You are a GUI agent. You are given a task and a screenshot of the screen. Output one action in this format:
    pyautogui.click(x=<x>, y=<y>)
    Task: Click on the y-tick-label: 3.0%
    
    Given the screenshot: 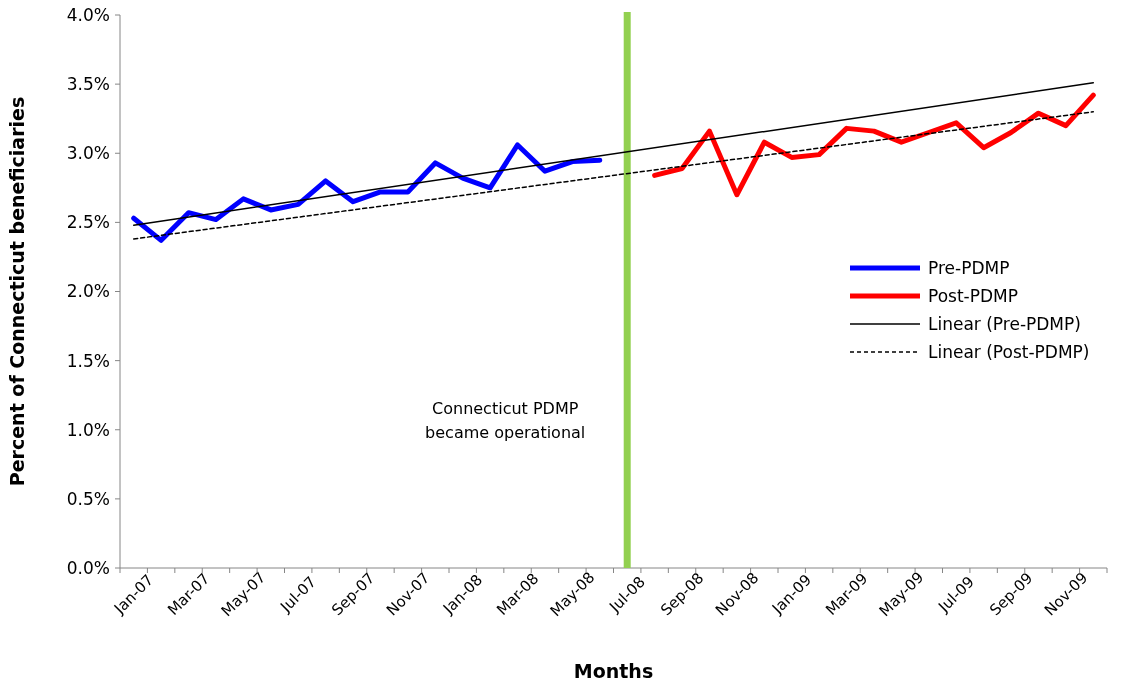 What is the action you would take?
    pyautogui.click(x=88, y=153)
    